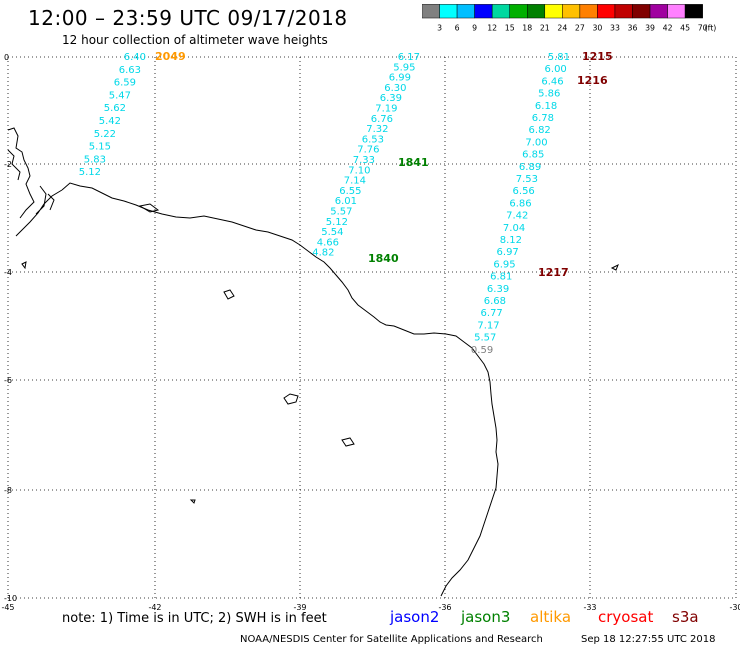 This screenshot has height=650, width=740. I want to click on wave-height-value: 6.89, so click(530, 167).